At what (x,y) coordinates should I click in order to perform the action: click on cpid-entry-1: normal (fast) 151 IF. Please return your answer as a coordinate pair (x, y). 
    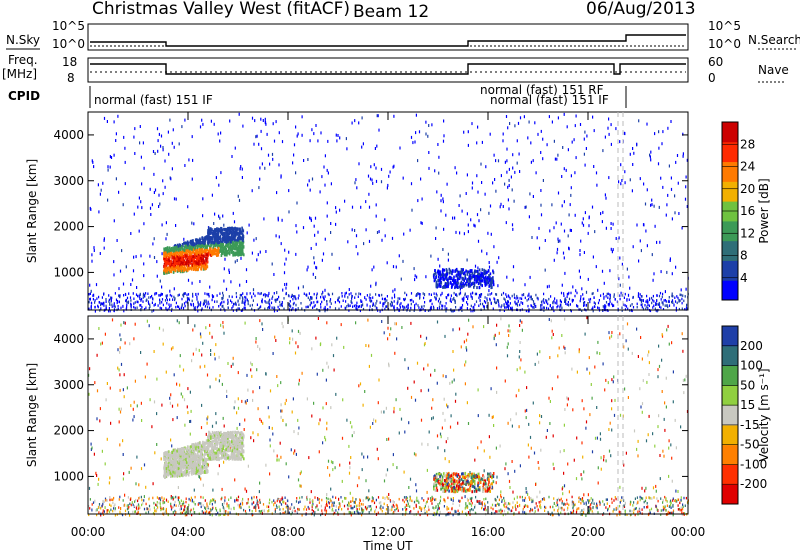
    Looking at the image, I should click on (153, 100).